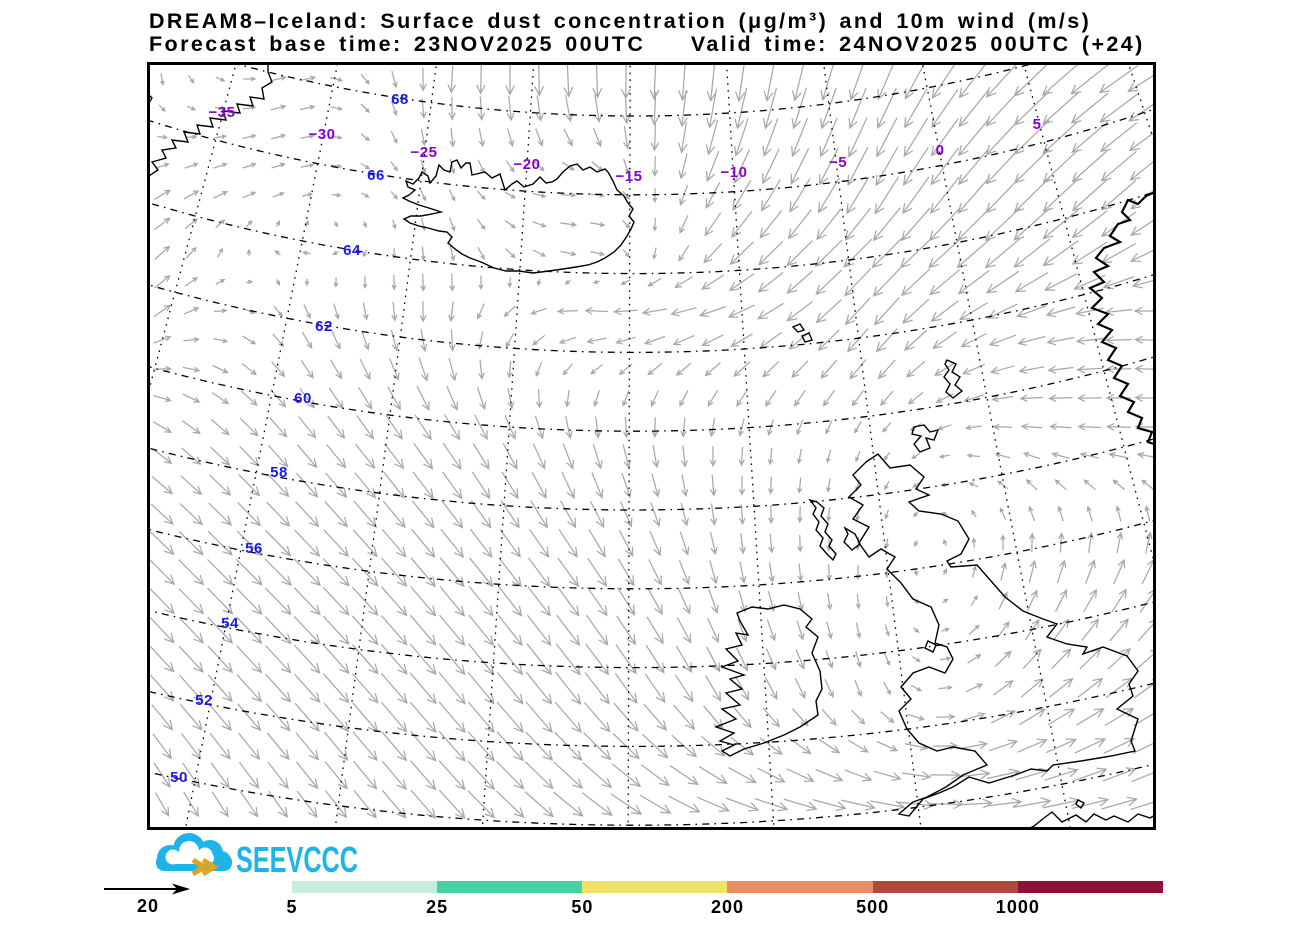 The height and width of the screenshot is (925, 1296). Describe the element at coordinates (1091, 814) in the screenshot. I see `coastline-france` at that location.